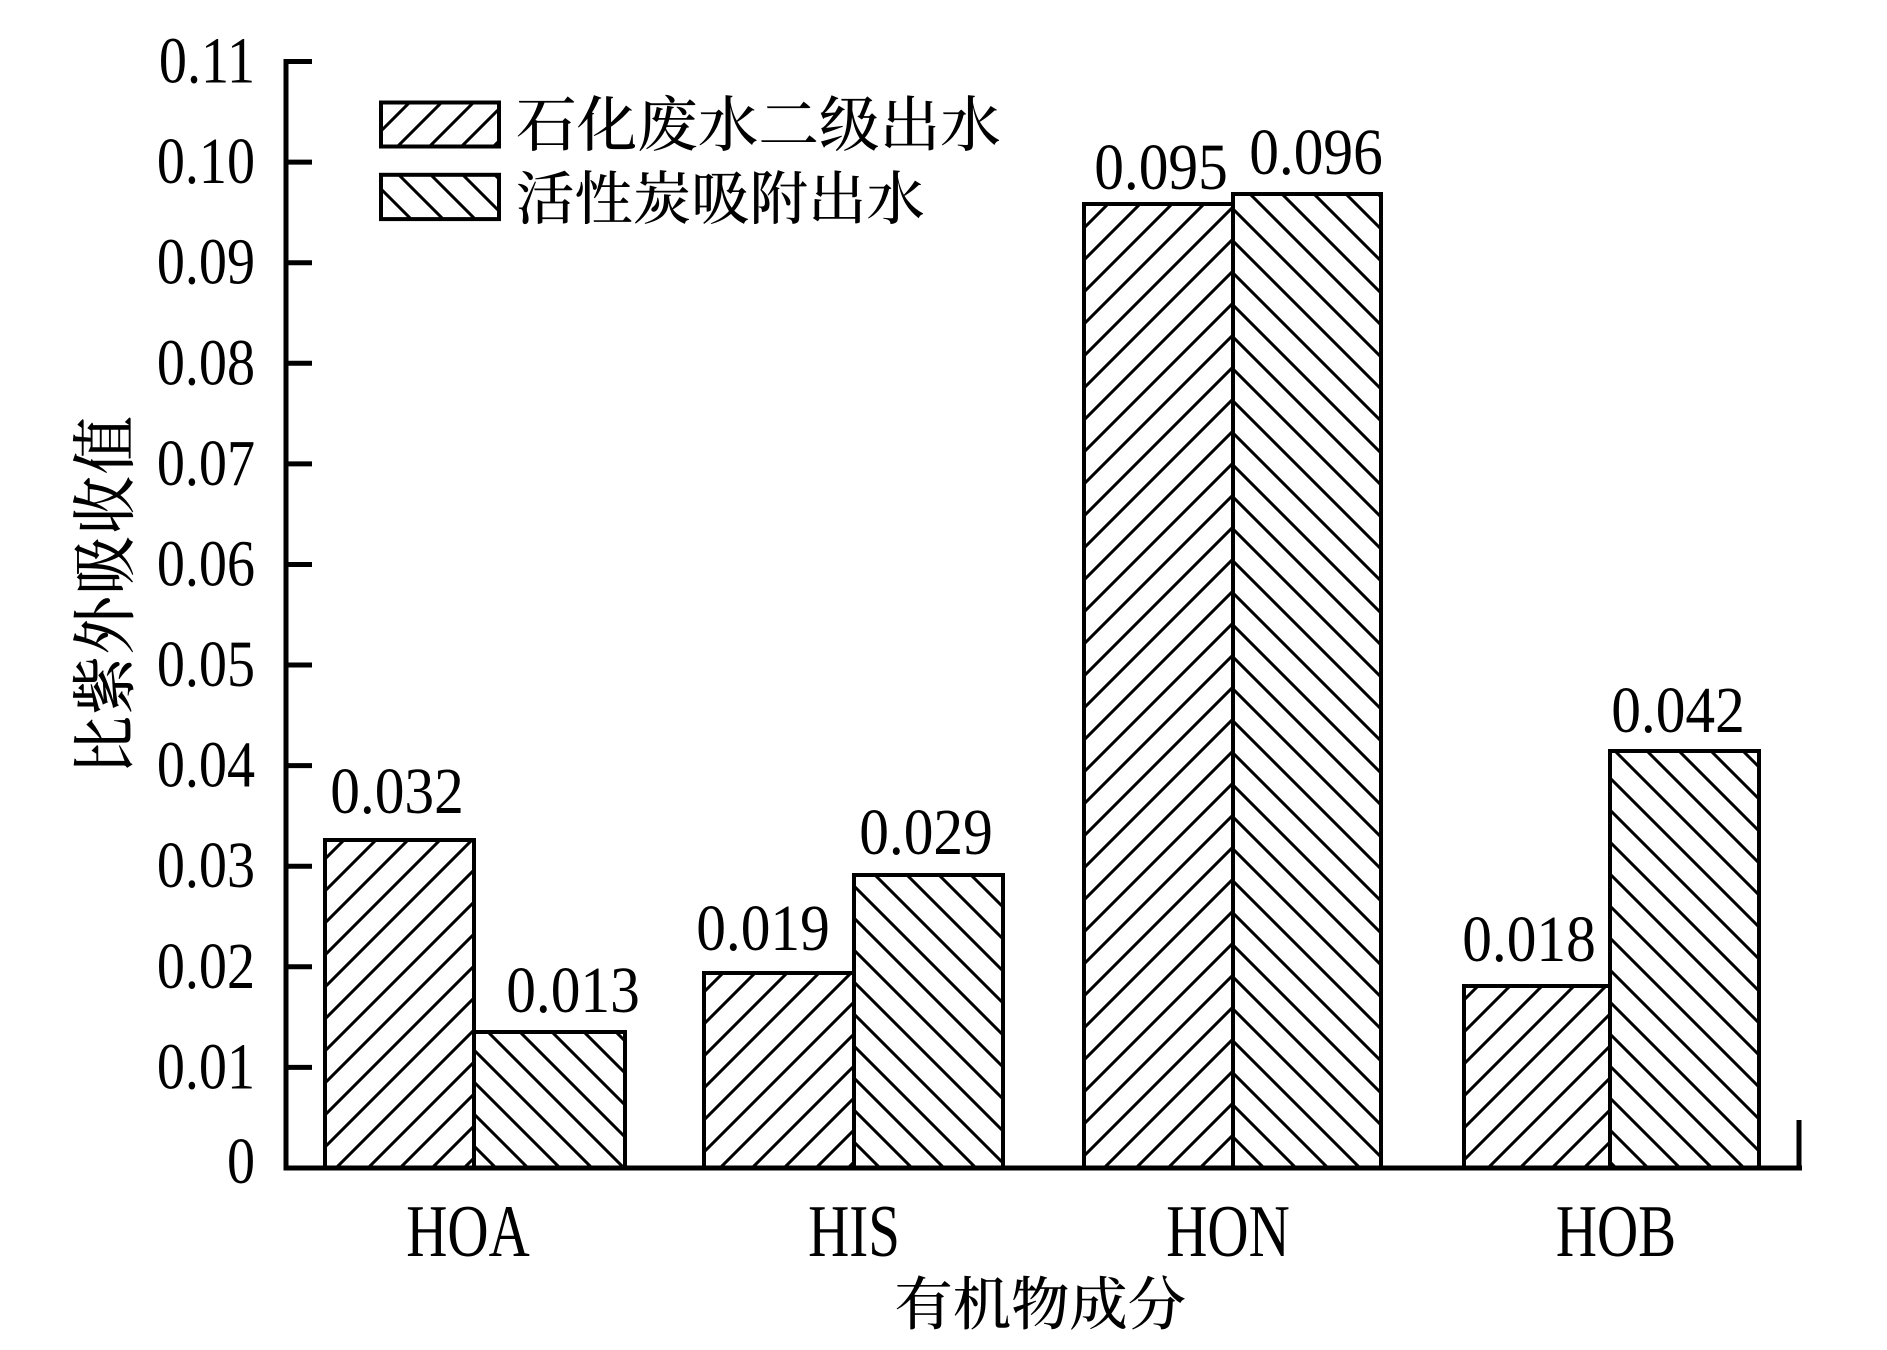 The image size is (1887, 1350). I want to click on svg-text: 0.03, so click(206, 865).